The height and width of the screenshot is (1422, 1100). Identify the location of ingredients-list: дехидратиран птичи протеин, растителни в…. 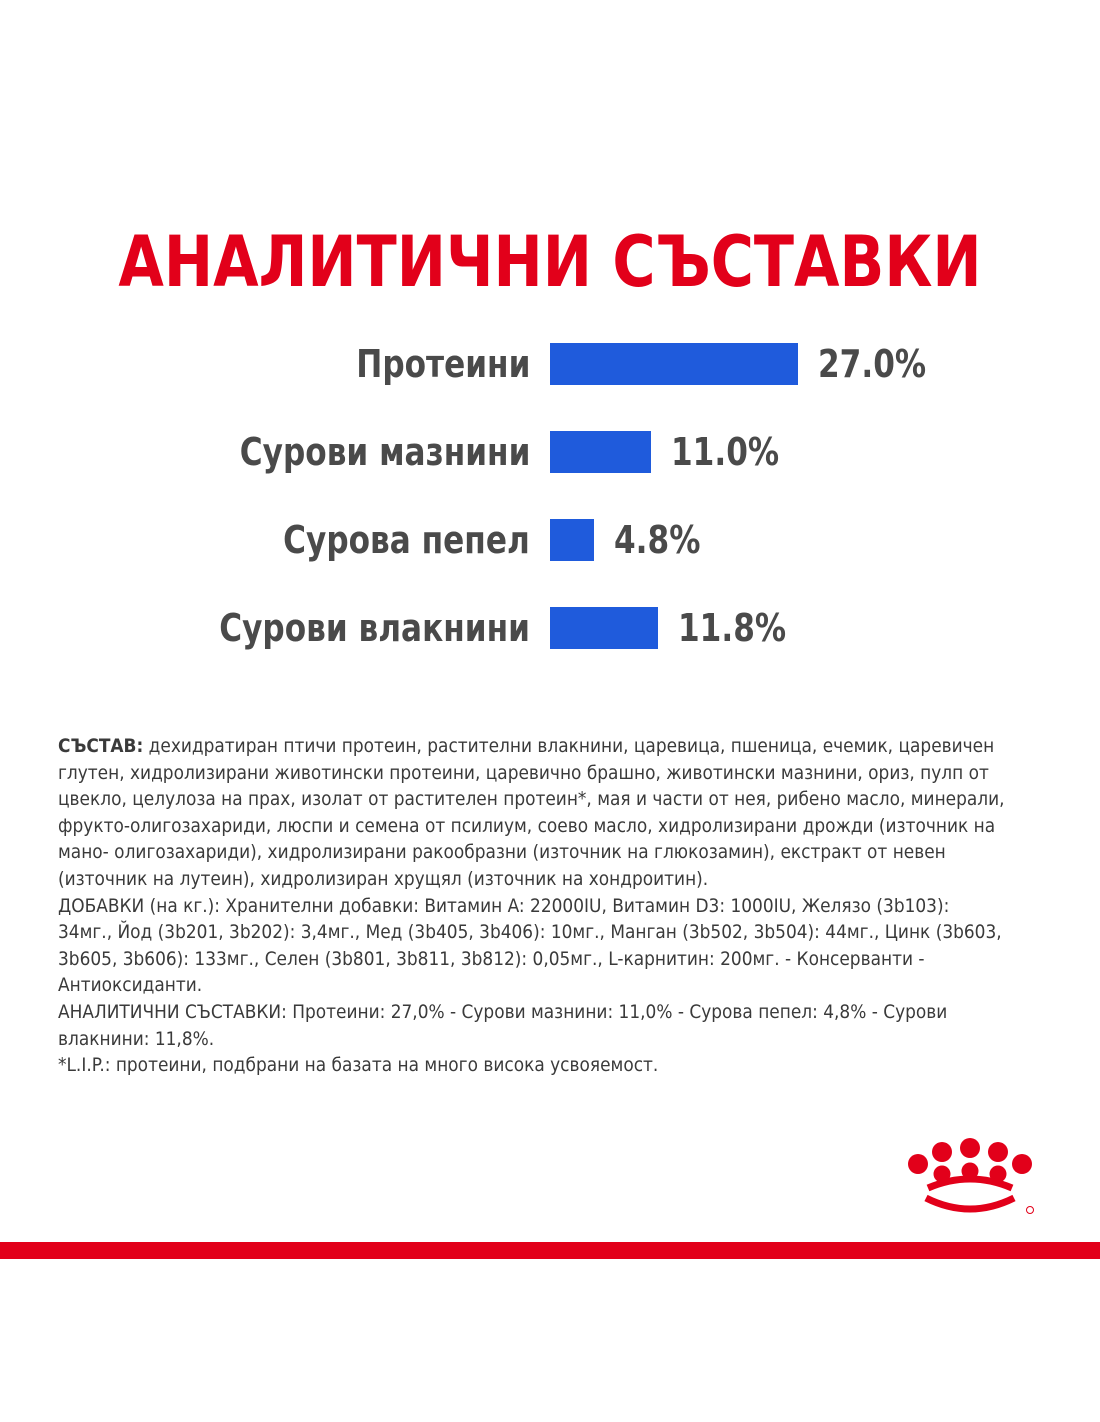
(531, 812).